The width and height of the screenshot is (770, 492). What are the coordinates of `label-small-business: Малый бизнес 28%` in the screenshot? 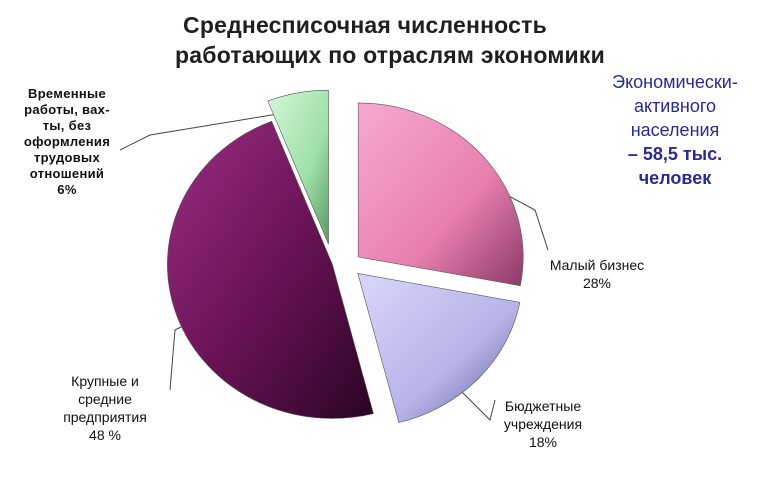 It's located at (597, 274).